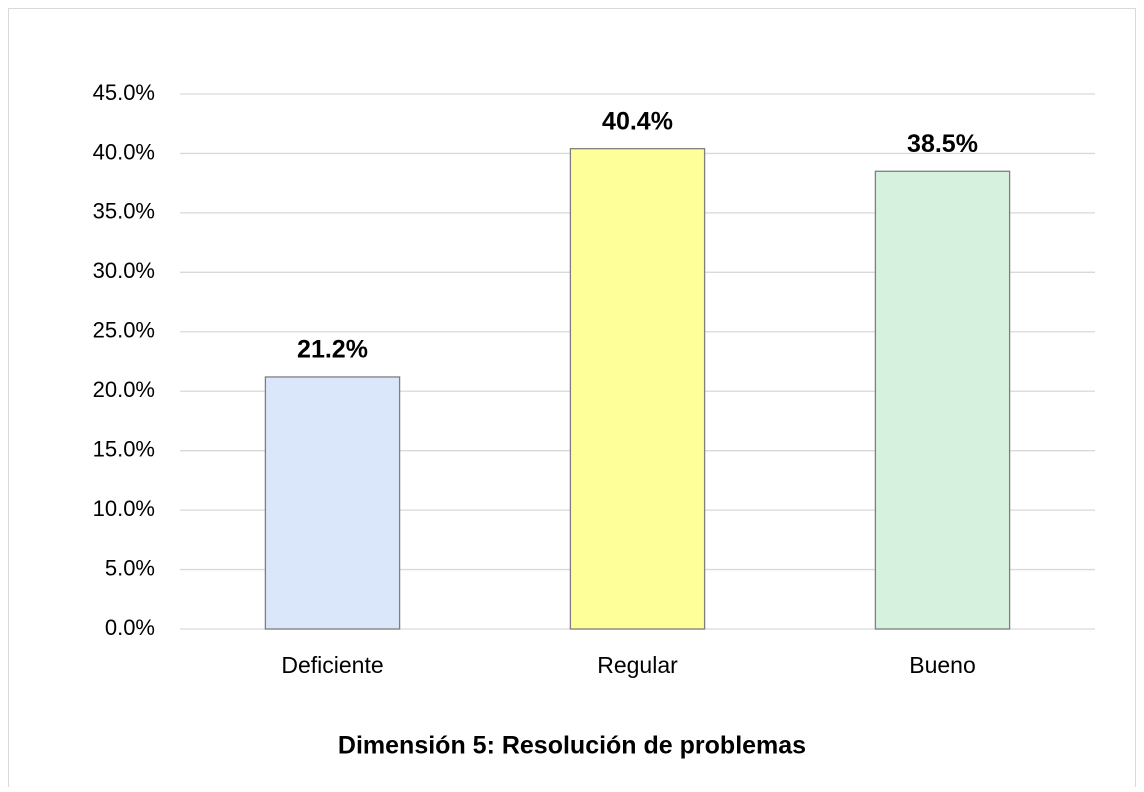 This screenshot has width=1144, height=792. I want to click on y-tick-label: 5.0%, so click(130, 567).